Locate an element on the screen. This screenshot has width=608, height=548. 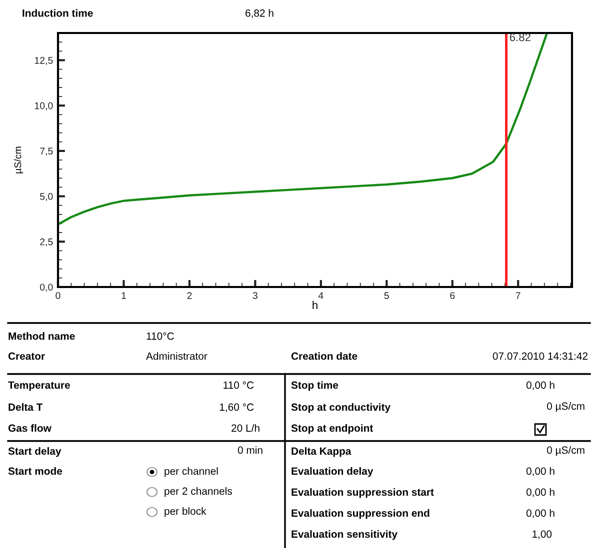
text: Stop time is located at coordinates (314, 386).